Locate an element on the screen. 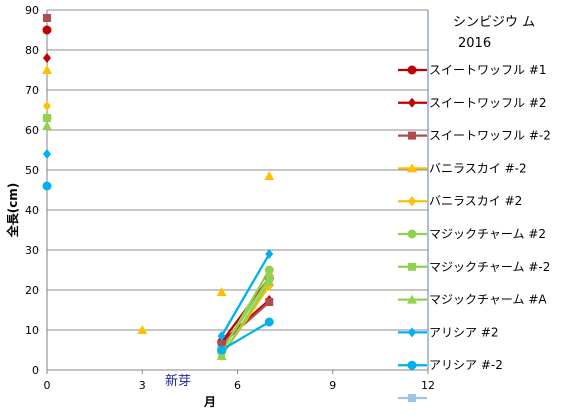  chart-subtitle: 2016 is located at coordinates (474, 43).